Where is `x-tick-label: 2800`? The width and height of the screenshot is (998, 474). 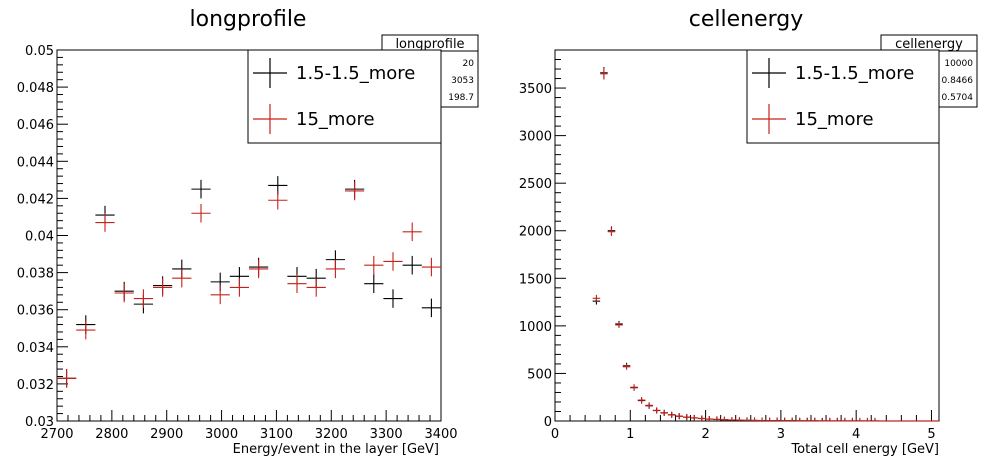 x-tick-label: 2800 is located at coordinates (111, 434).